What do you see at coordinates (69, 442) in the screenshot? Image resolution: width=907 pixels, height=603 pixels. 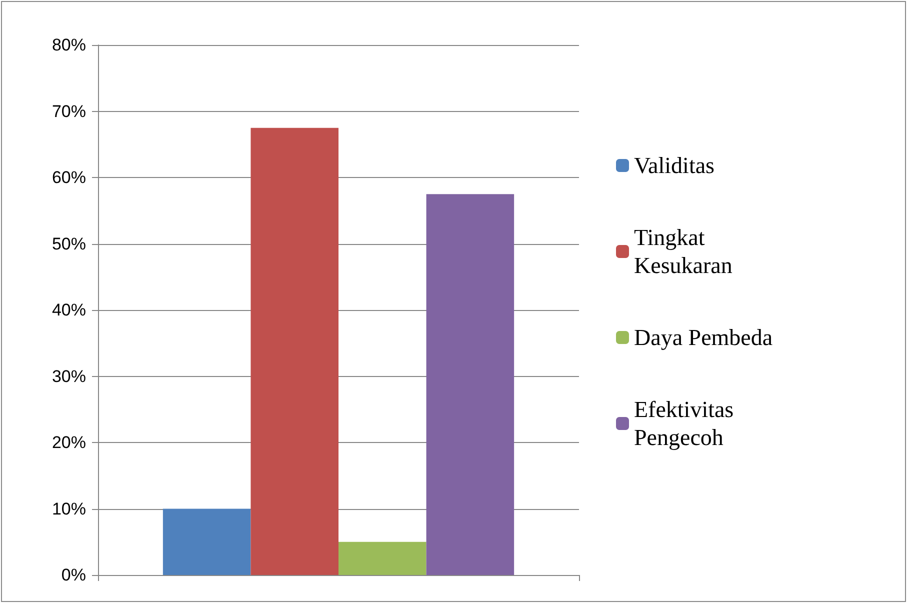 I see `y-tick-label: 20%` at bounding box center [69, 442].